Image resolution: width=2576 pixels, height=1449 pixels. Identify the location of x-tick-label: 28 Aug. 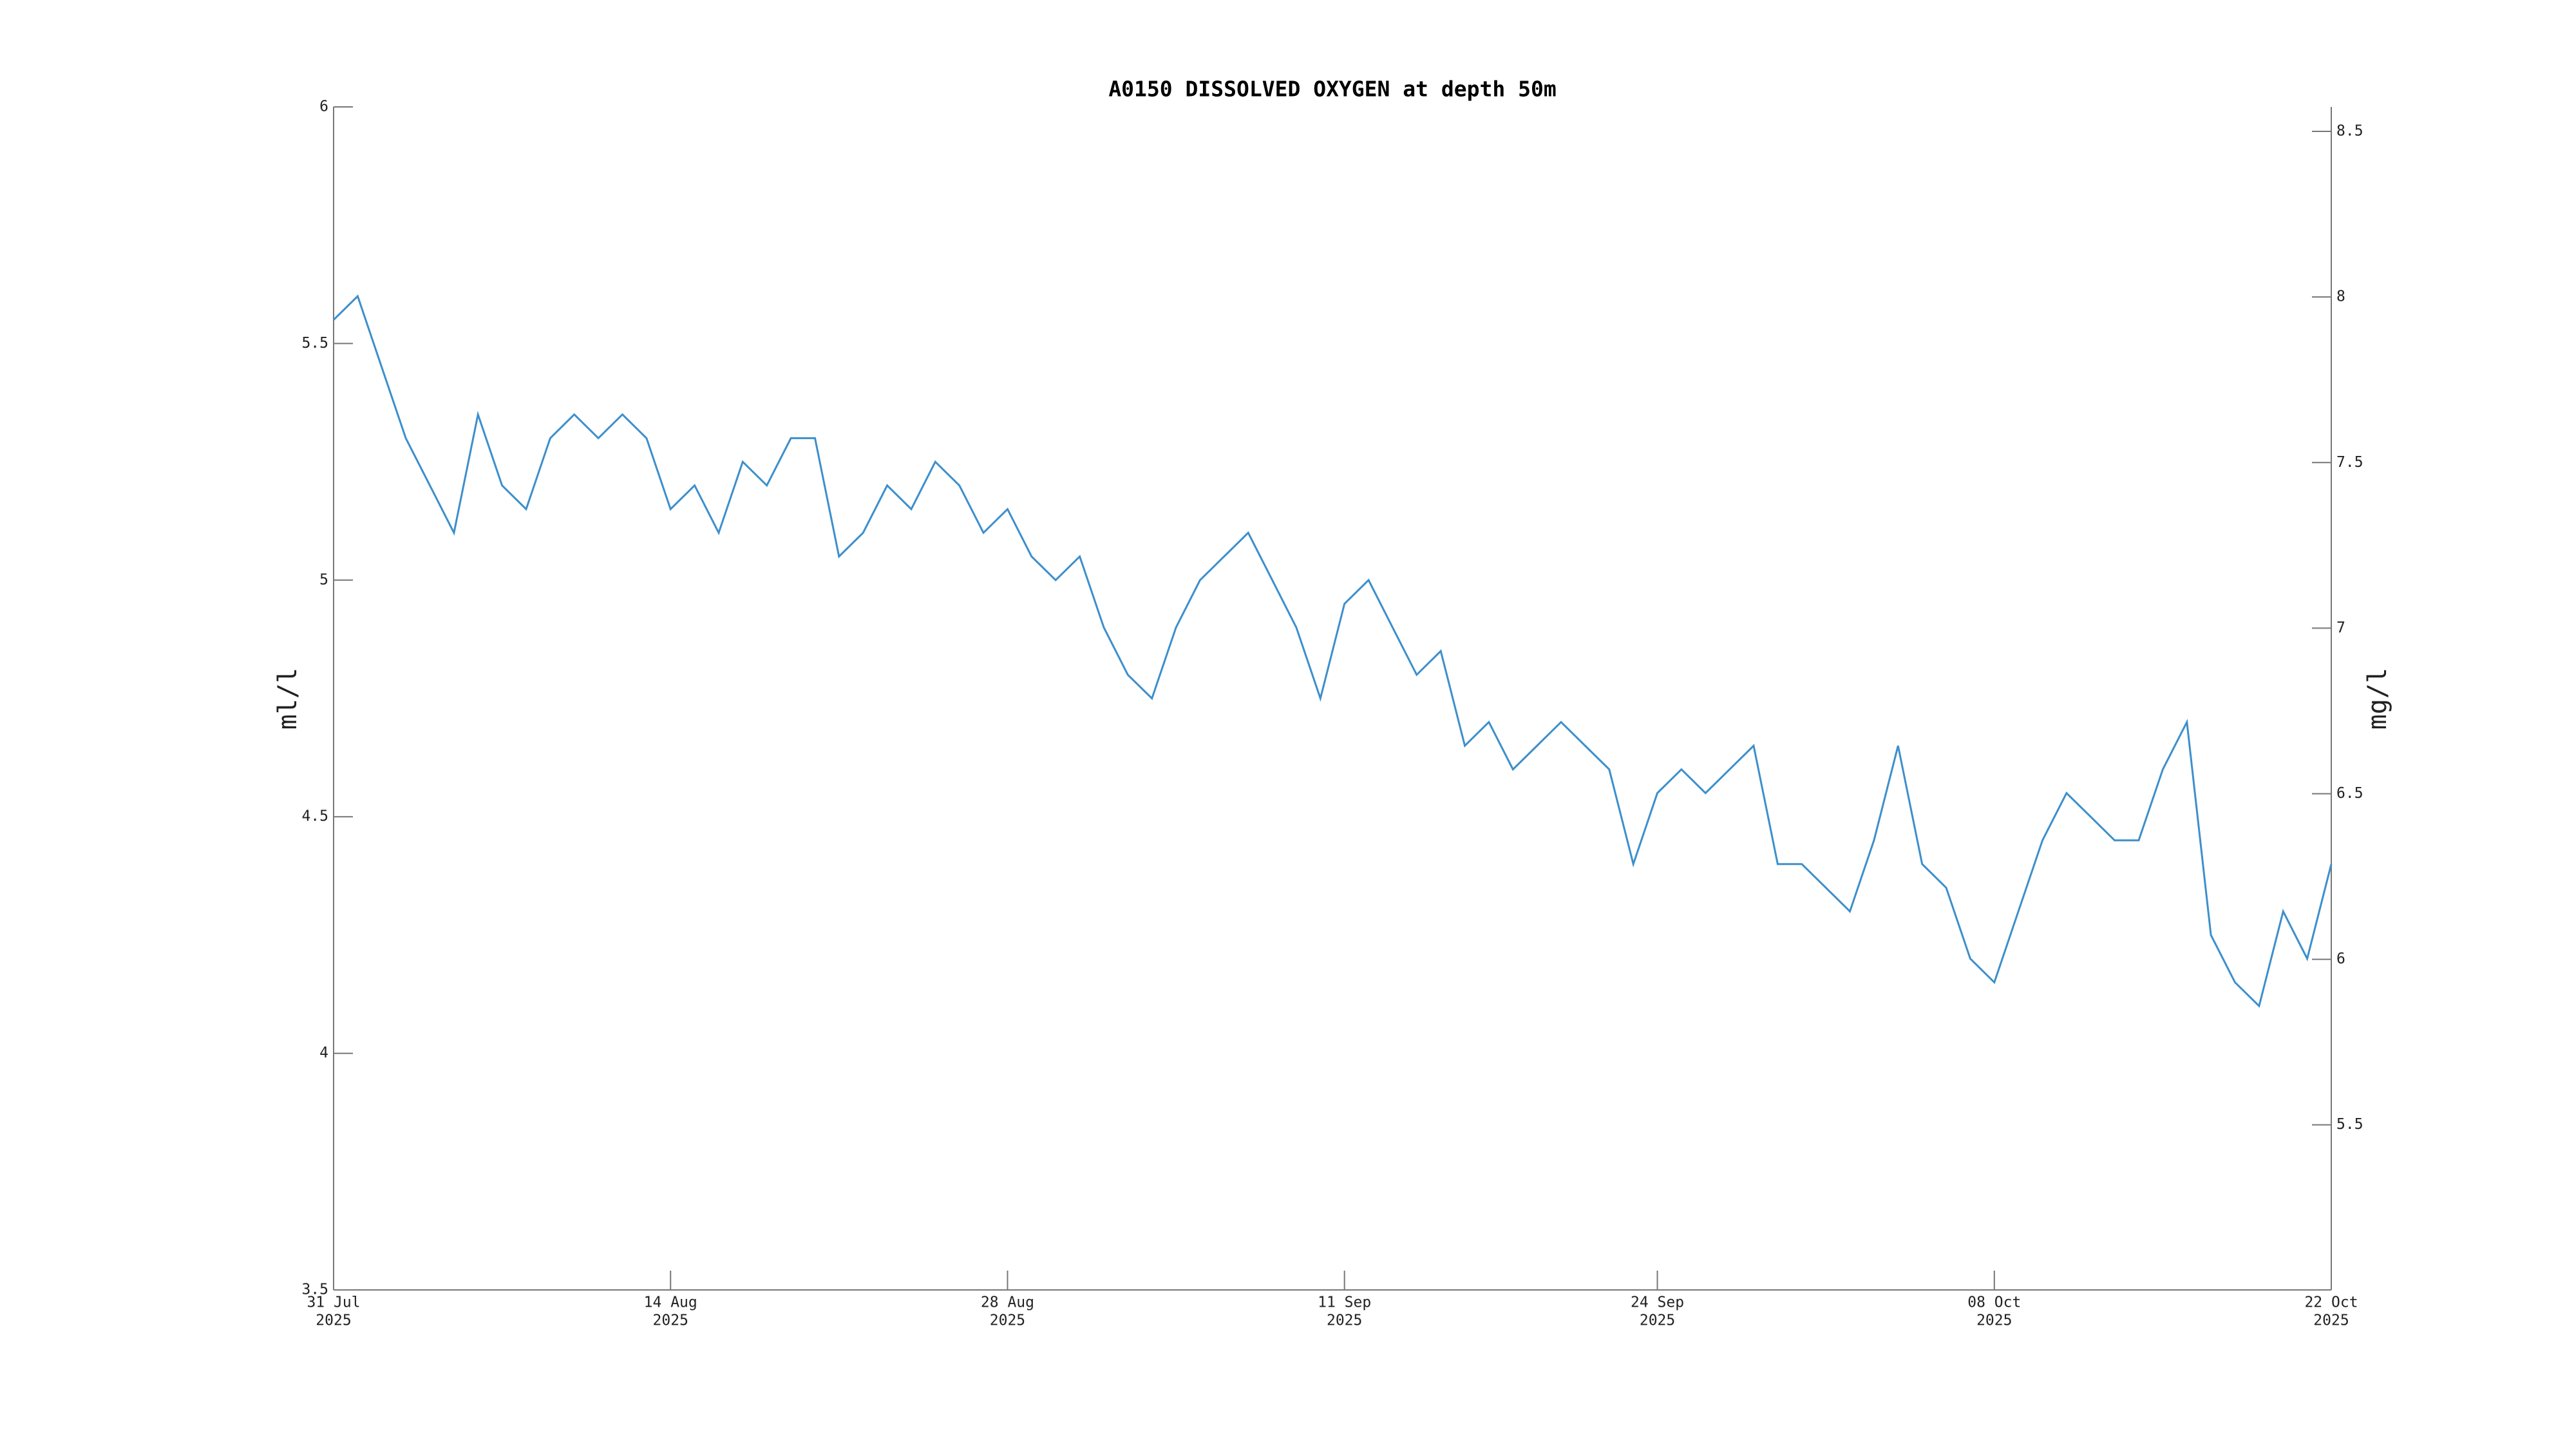
(1008, 1302).